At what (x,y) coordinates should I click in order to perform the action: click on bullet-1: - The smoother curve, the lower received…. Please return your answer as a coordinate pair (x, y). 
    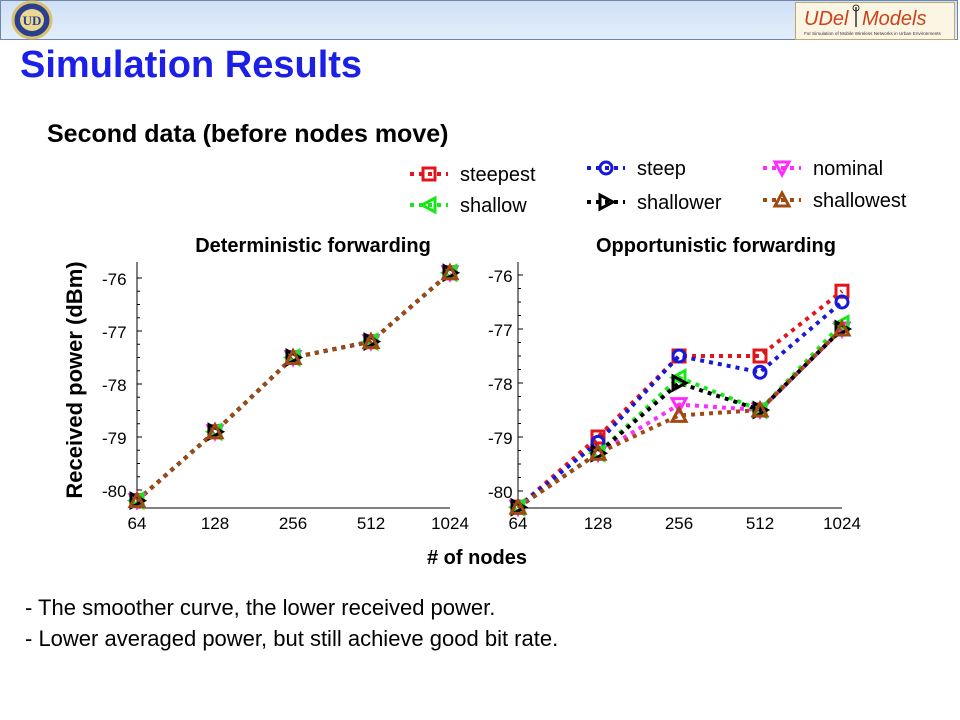
    Looking at the image, I should click on (260, 607).